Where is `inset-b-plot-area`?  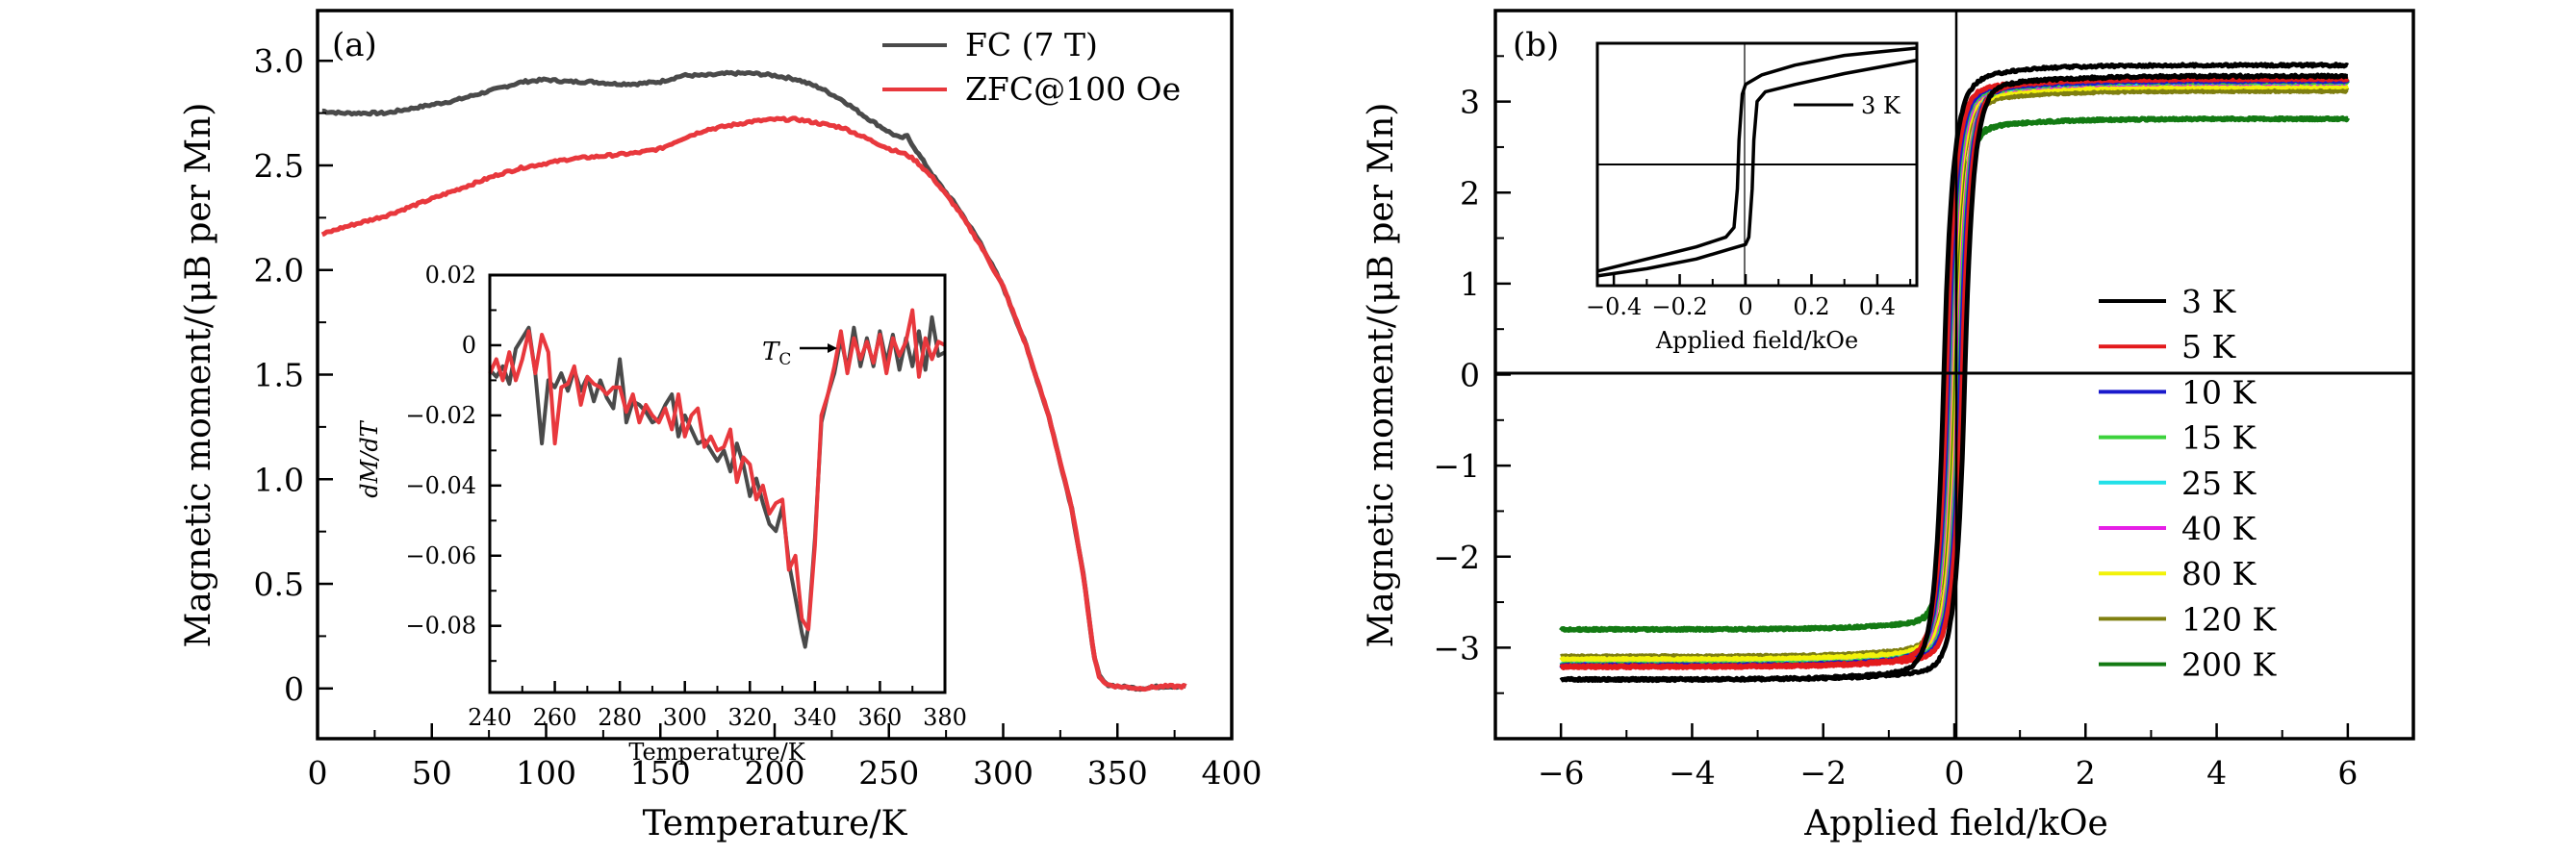 inset-b-plot-area is located at coordinates (1757, 162).